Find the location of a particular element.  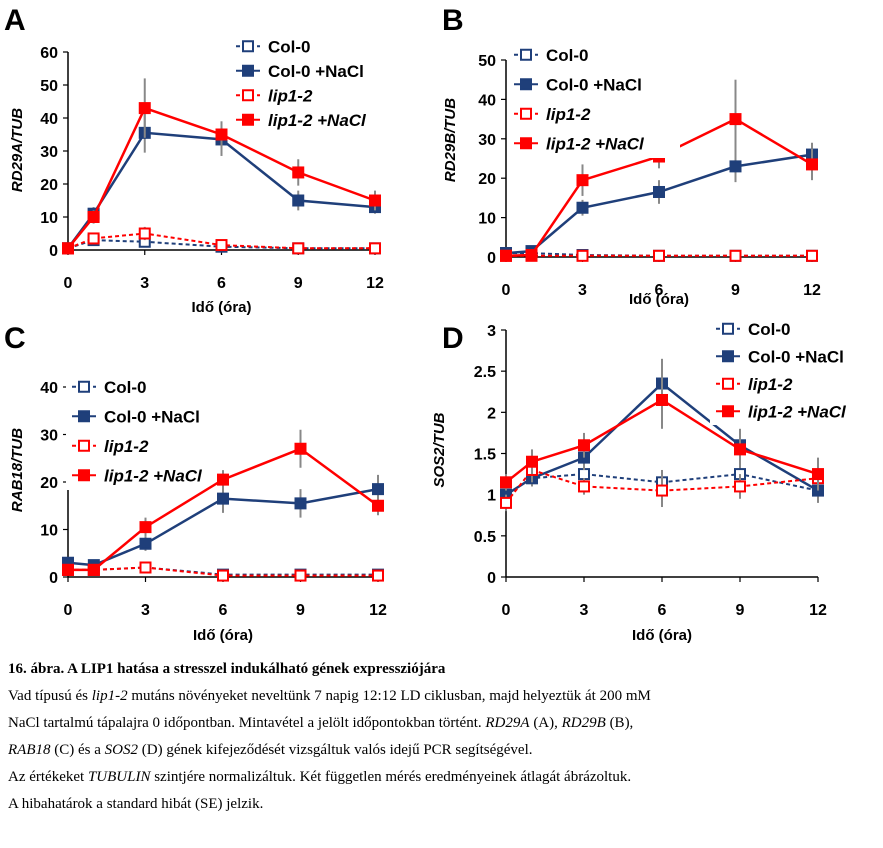

legend-box is located at coordinates (310, 83).